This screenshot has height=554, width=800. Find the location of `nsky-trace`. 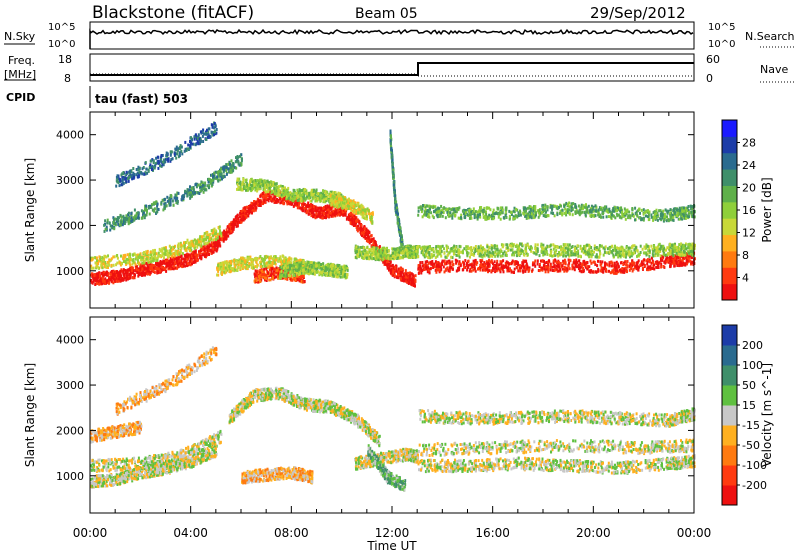

nsky-trace is located at coordinates (391, 38).